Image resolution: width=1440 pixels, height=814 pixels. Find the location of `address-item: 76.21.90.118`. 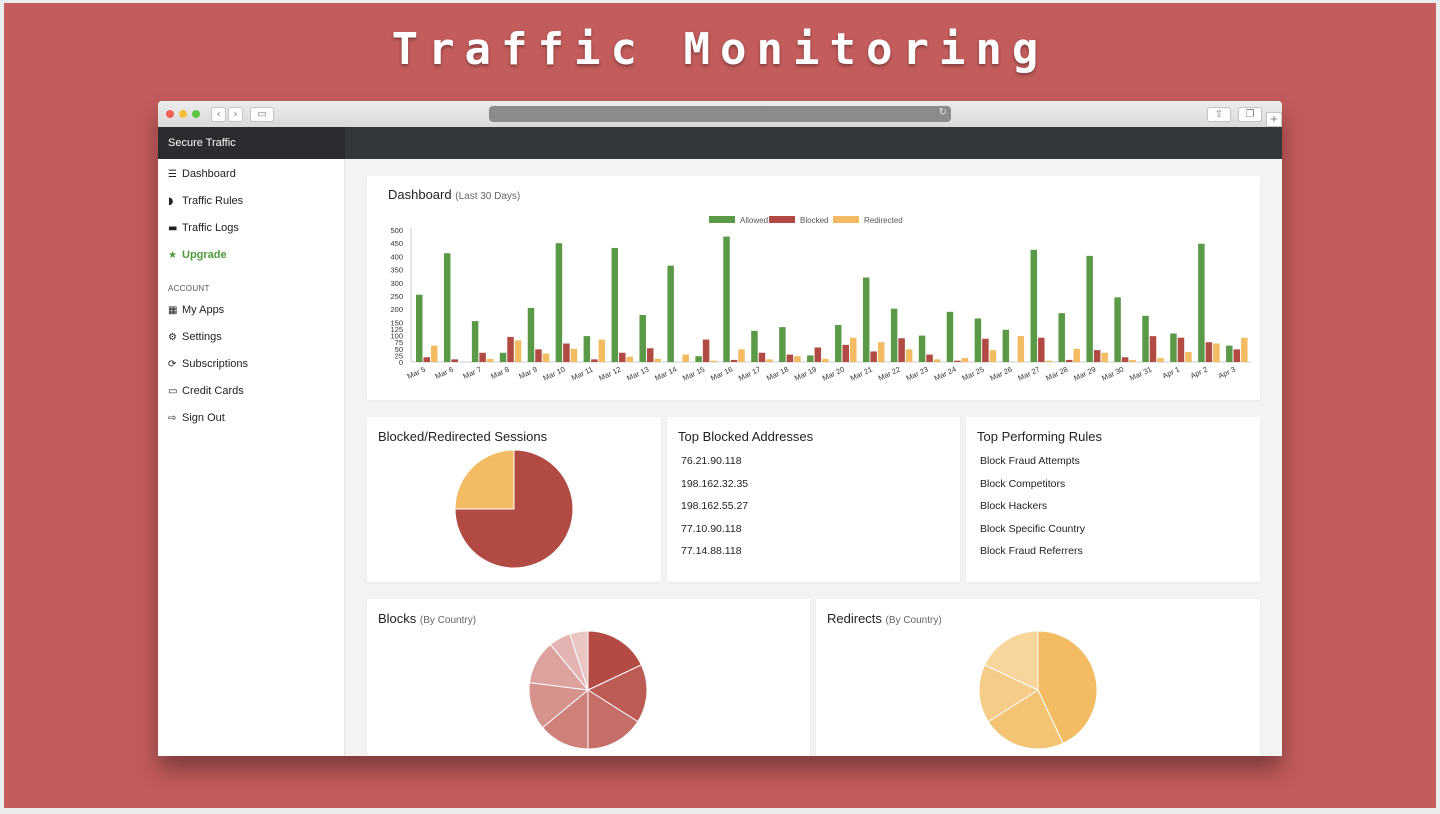

address-item: 76.21.90.118 is located at coordinates (711, 461).